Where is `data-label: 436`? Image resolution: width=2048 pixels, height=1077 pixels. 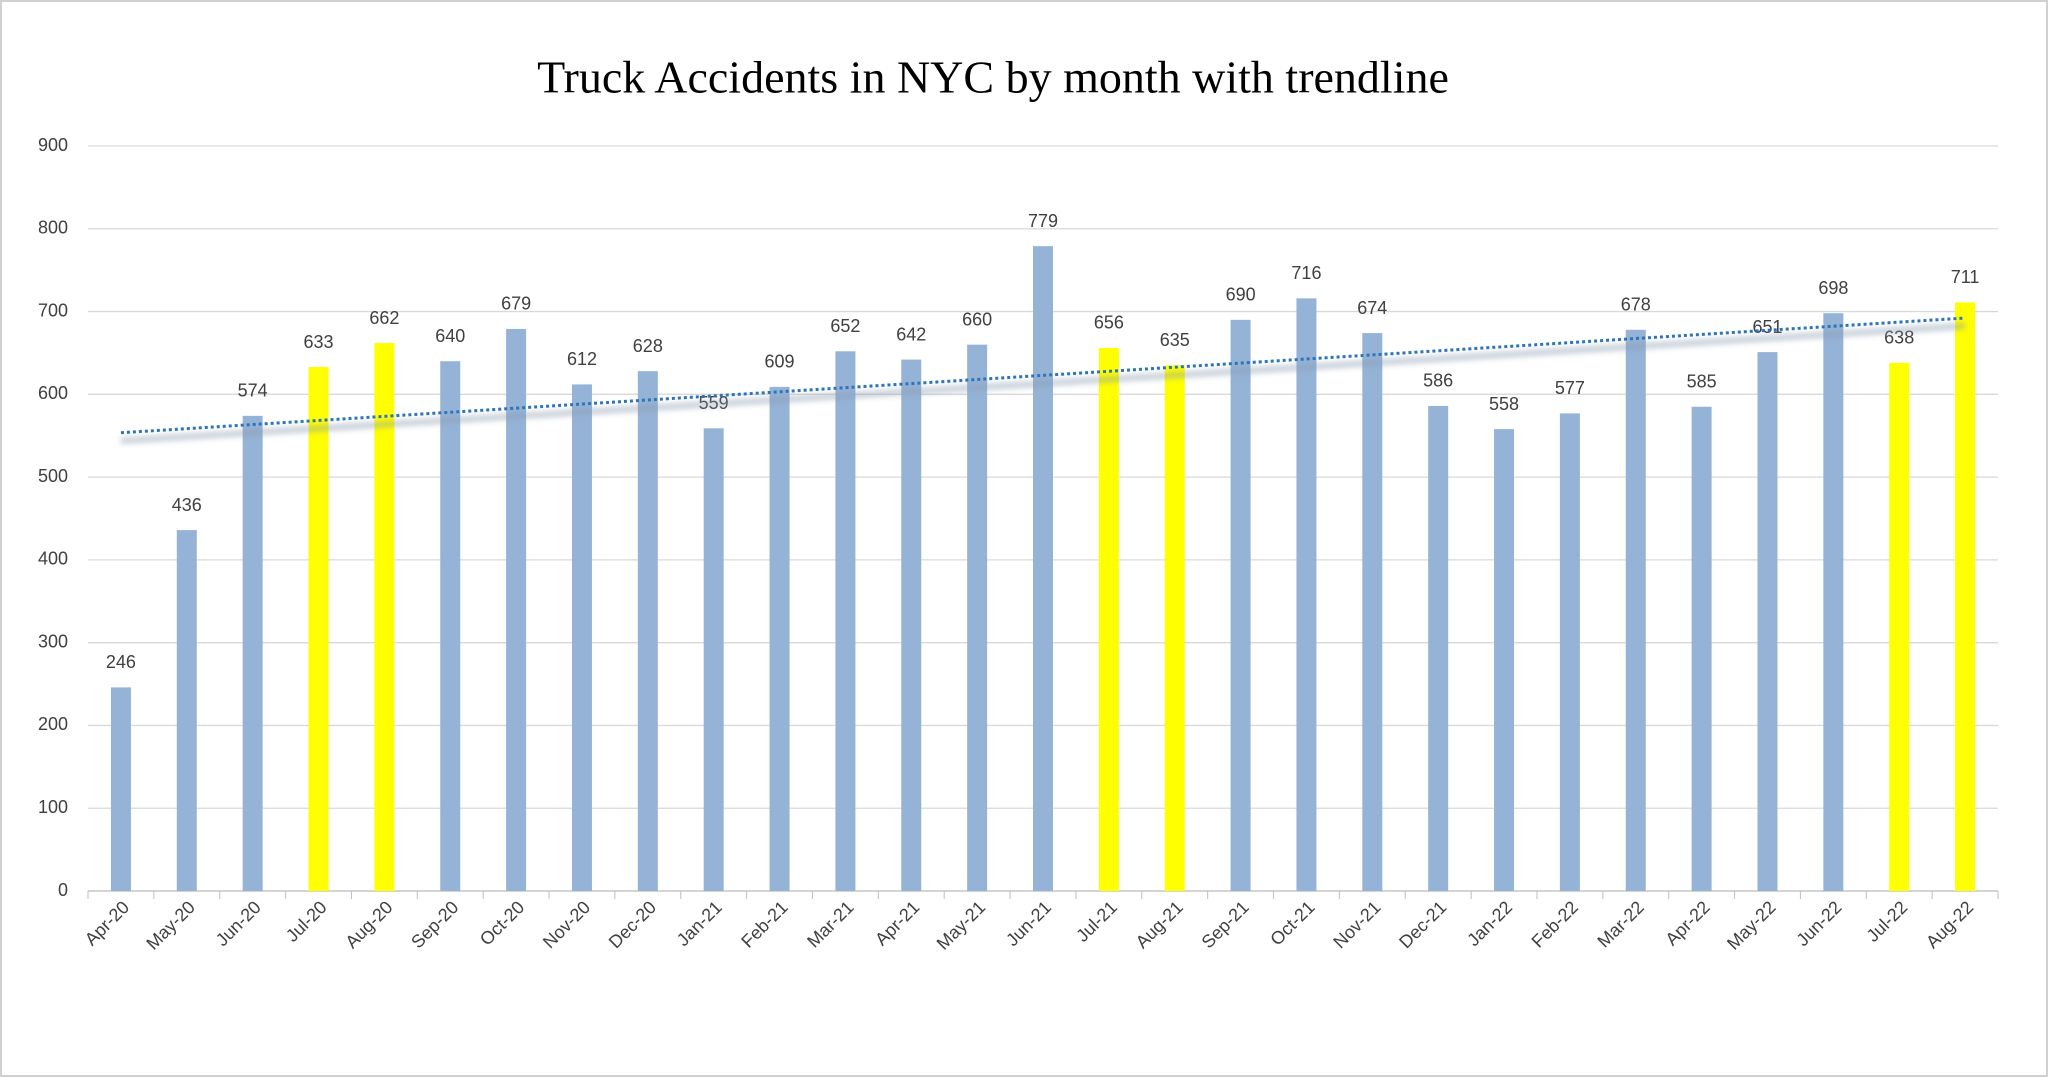 data-label: 436 is located at coordinates (187, 505).